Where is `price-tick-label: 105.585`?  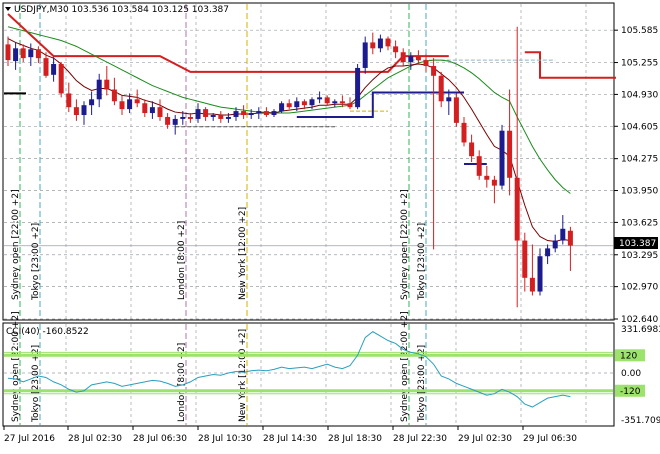 price-tick-label: 105.585 is located at coordinates (639, 31).